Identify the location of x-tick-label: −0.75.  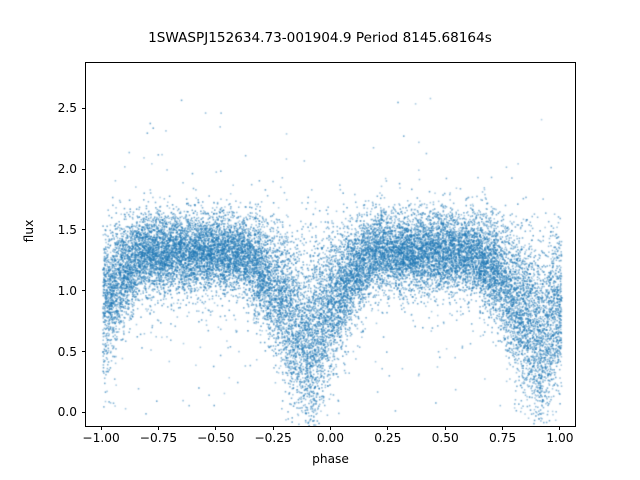
(158, 438).